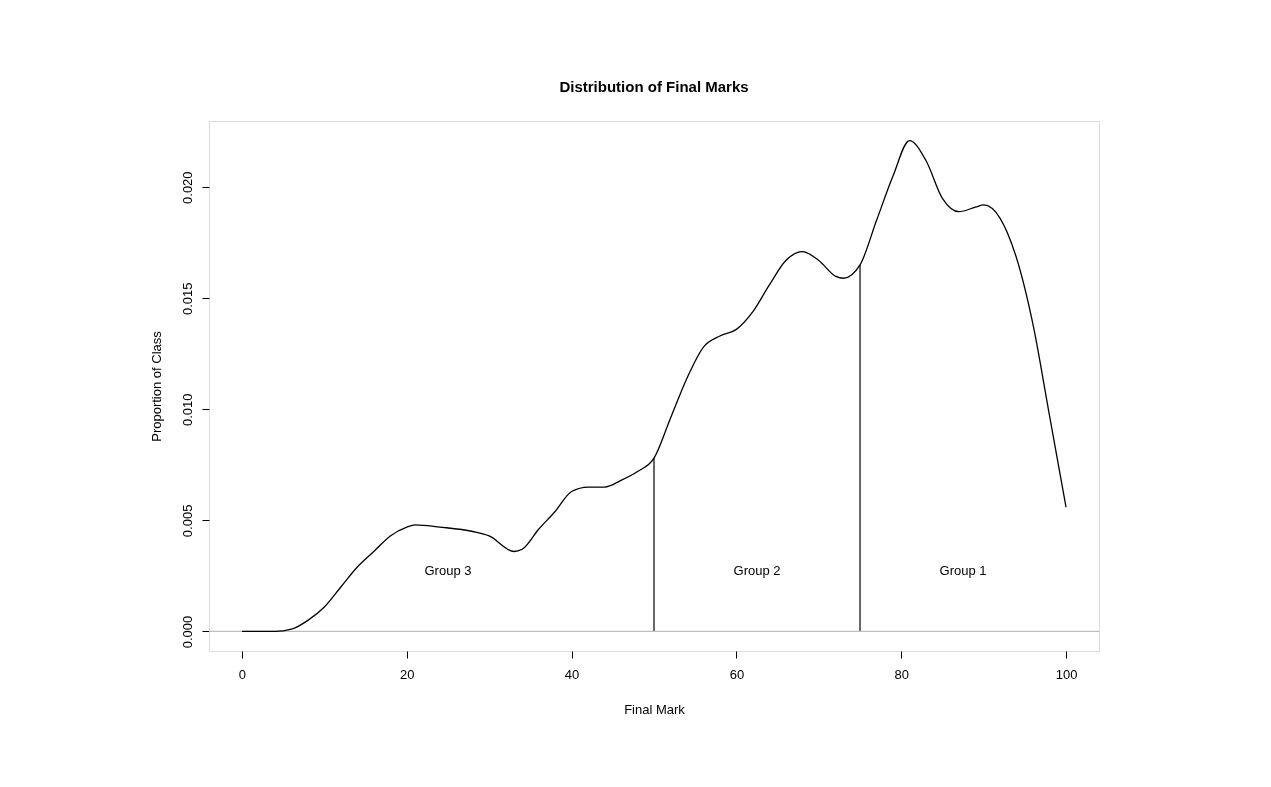  What do you see at coordinates (187, 299) in the screenshot?
I see `y-tick-label: 0.015` at bounding box center [187, 299].